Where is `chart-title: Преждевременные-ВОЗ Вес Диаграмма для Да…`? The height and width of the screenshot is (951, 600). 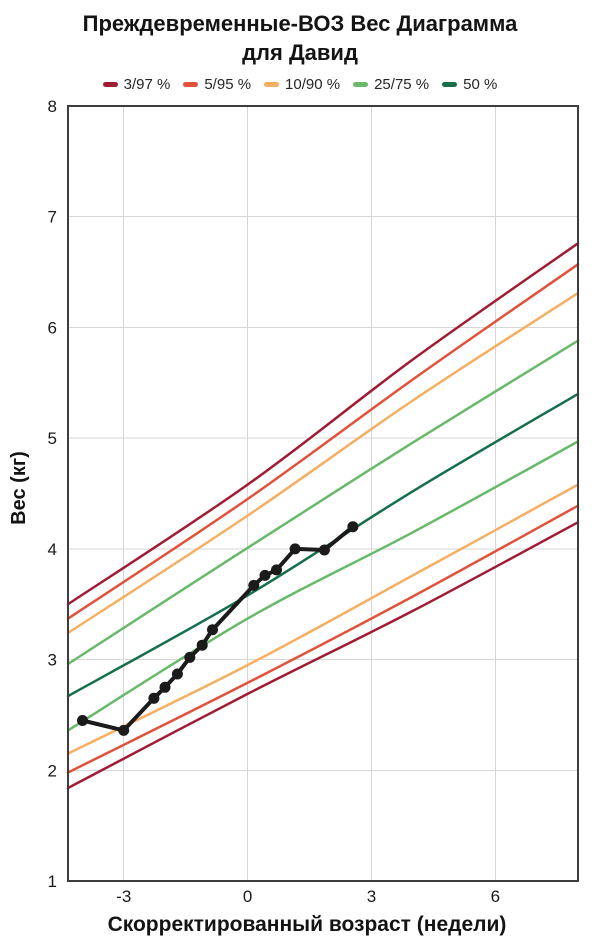
chart-title: Преждевременные-ВОЗ Вес Диаграмма для Да… is located at coordinates (300, 38).